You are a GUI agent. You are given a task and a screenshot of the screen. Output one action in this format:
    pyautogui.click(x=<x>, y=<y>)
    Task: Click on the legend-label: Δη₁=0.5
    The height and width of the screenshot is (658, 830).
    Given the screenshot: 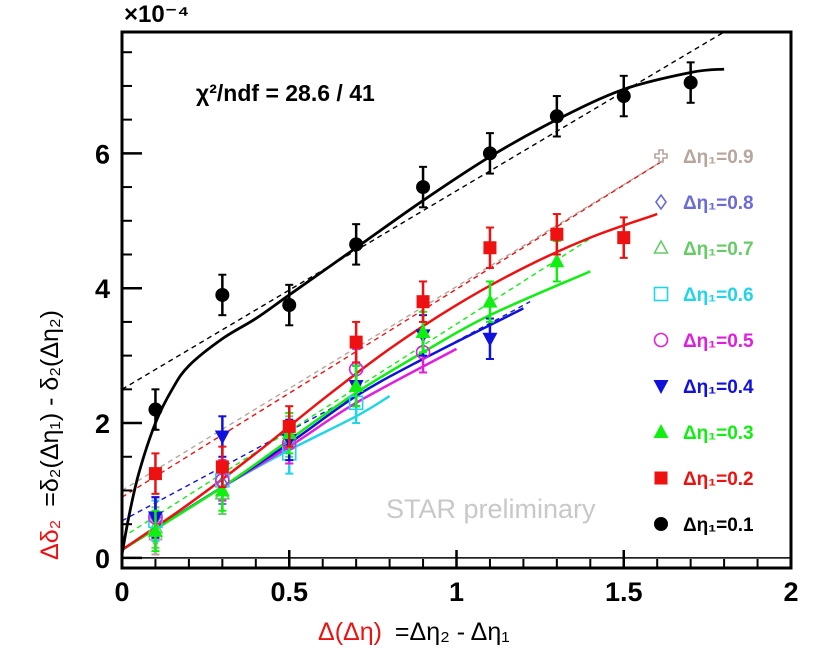 What is the action you would take?
    pyautogui.click(x=718, y=341)
    